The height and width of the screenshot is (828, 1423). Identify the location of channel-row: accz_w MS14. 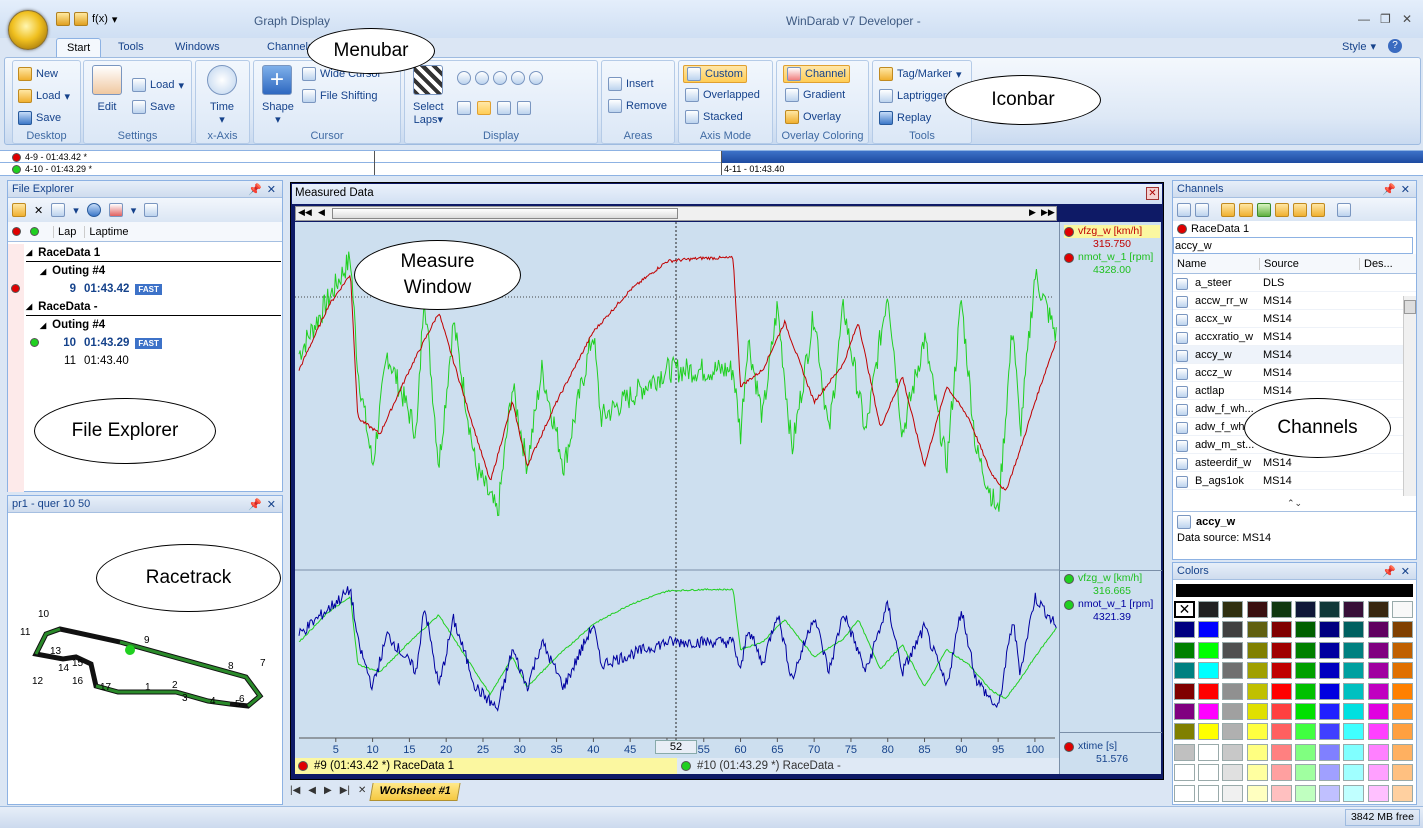
(1294, 373).